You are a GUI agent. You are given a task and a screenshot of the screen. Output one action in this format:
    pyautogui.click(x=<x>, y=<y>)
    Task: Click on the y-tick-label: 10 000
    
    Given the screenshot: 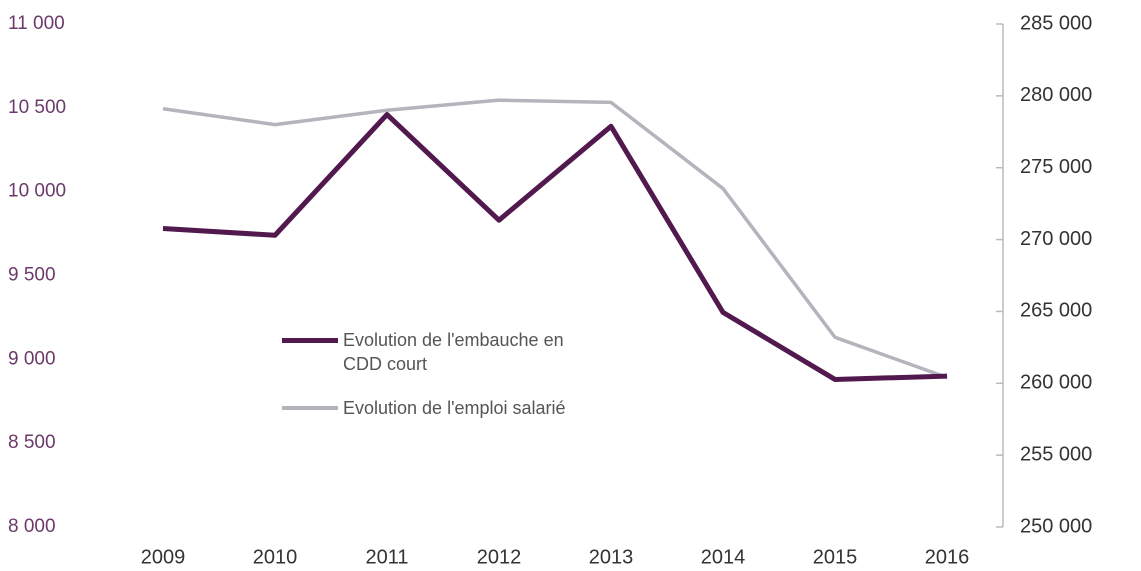 What is the action you would take?
    pyautogui.click(x=37, y=191)
    